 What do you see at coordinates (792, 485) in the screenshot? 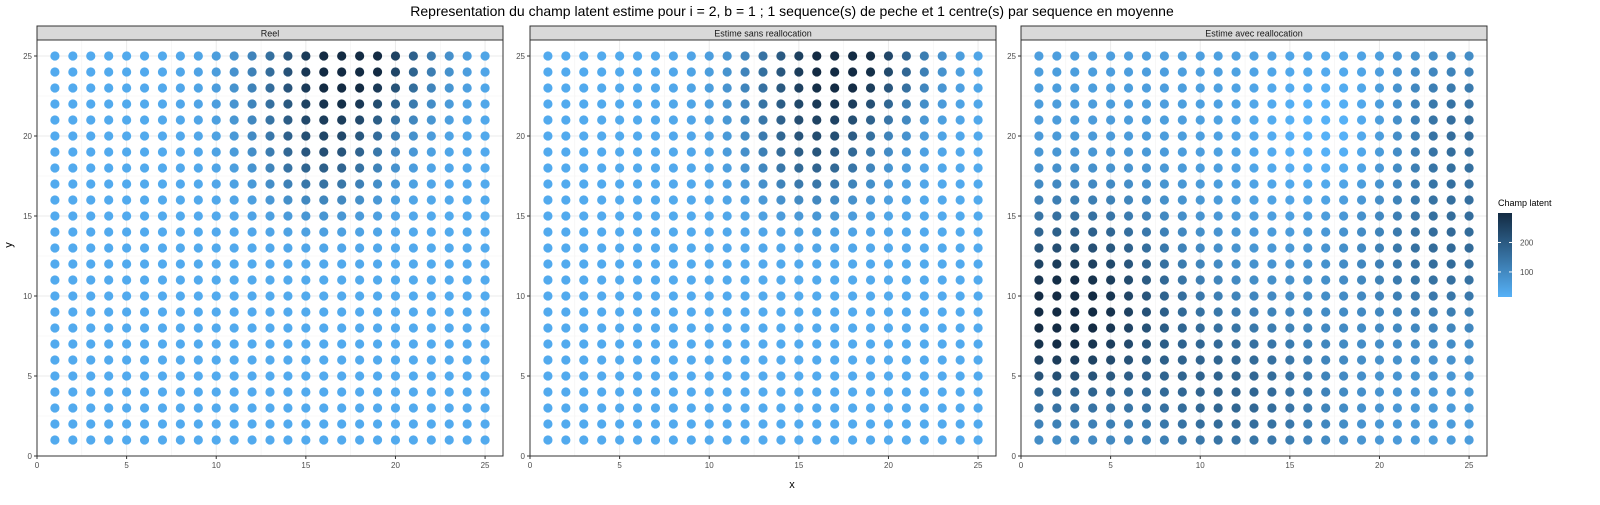
I see `x-axis-label: x` at bounding box center [792, 485].